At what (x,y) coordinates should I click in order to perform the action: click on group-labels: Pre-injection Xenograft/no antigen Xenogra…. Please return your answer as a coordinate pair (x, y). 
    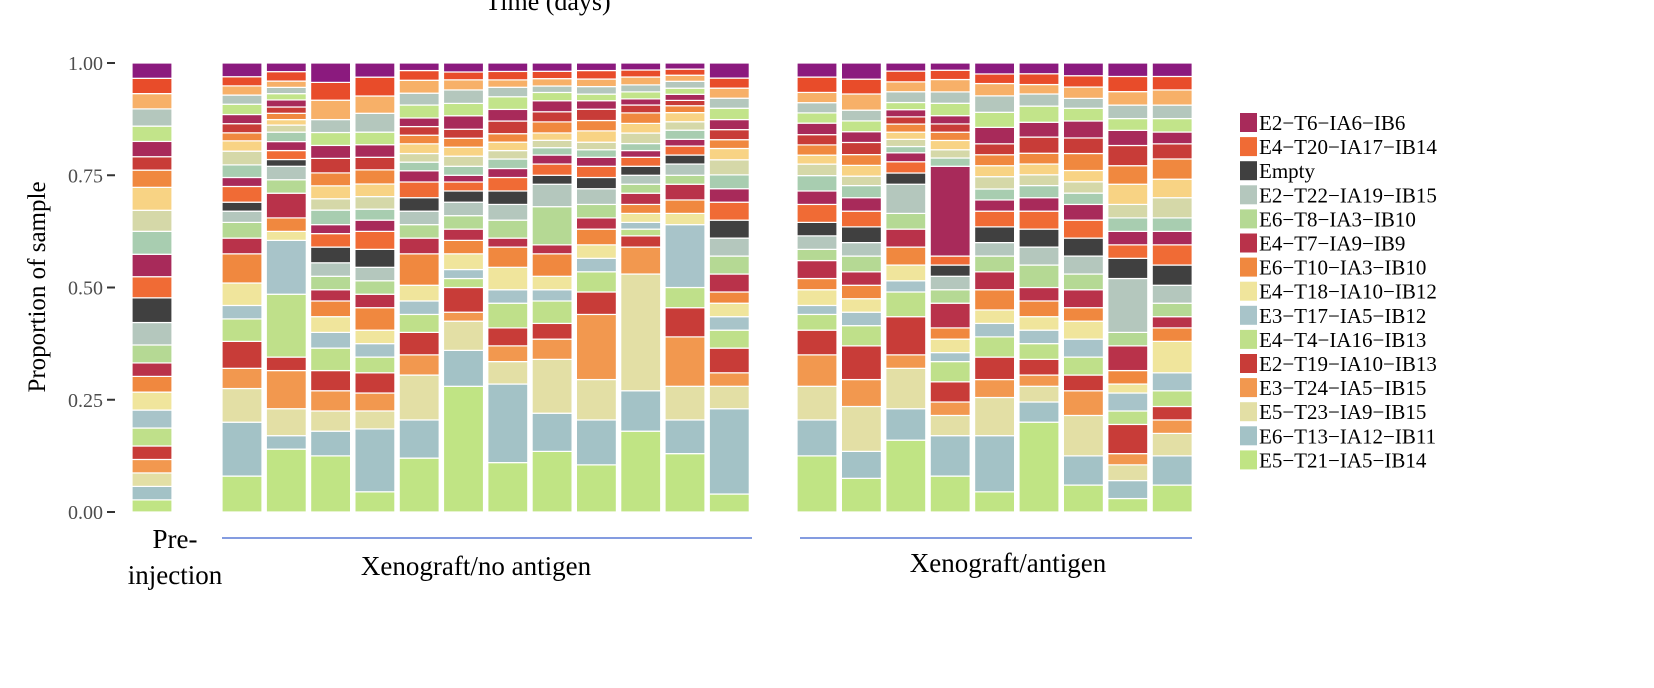
    Looking at the image, I should click on (660, 557).